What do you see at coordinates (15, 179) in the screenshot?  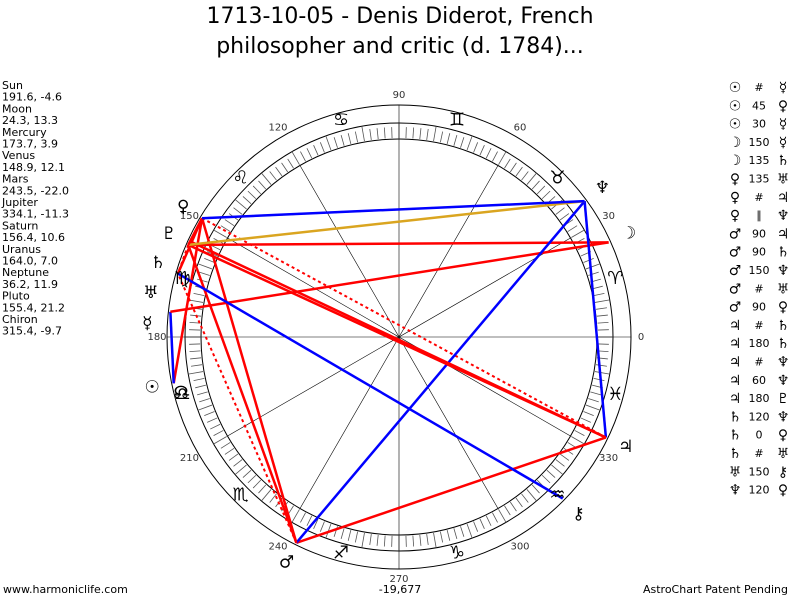 I see `planet-name: Mars` at bounding box center [15, 179].